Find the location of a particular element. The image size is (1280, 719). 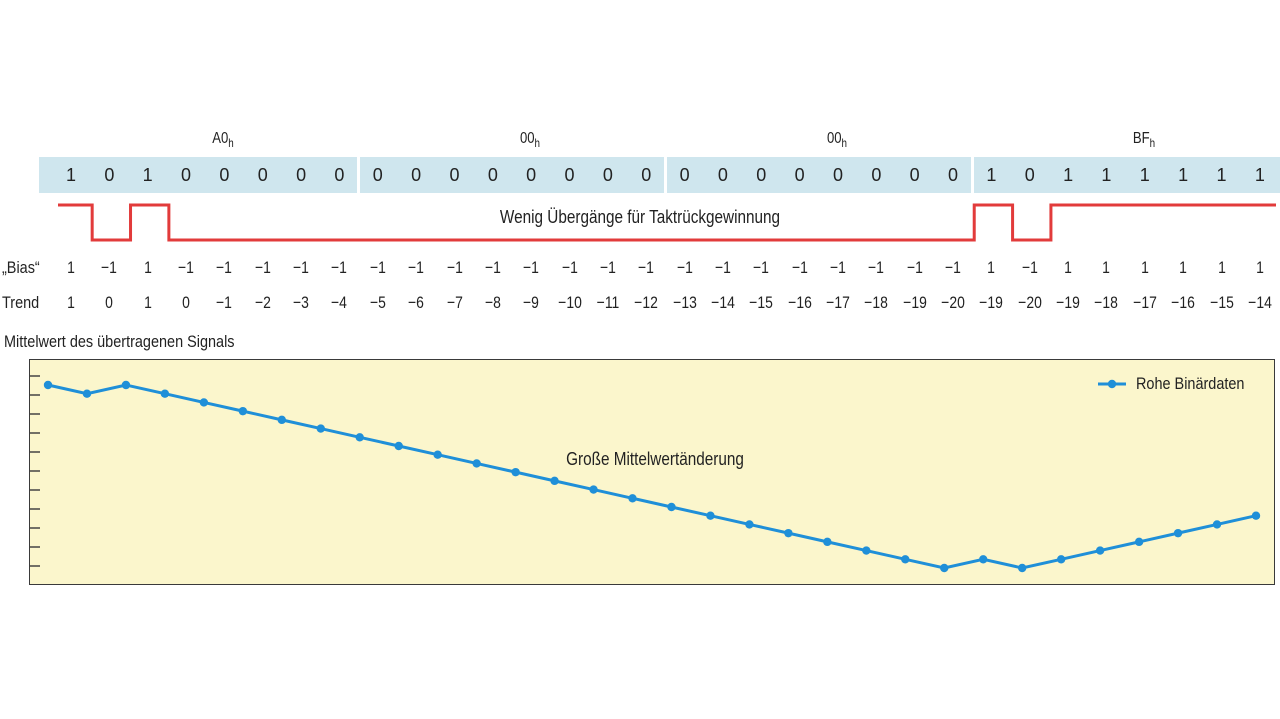

trend-value: −19 is located at coordinates (914, 302).